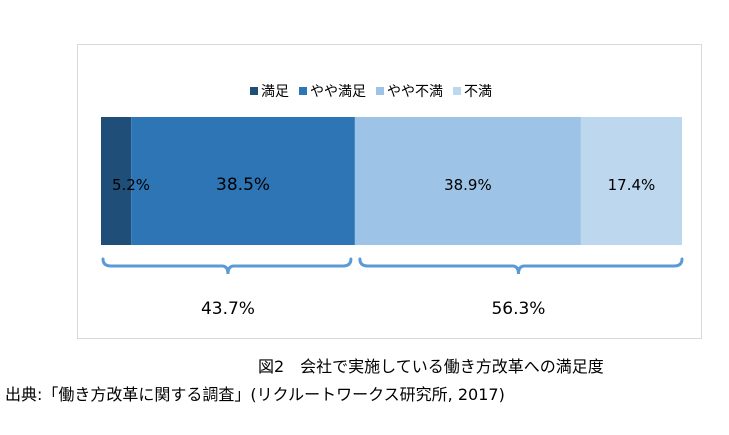 Image resolution: width=729 pixels, height=435 pixels. Describe the element at coordinates (632, 185) in the screenshot. I see `data-label-3: 17.4%` at that location.